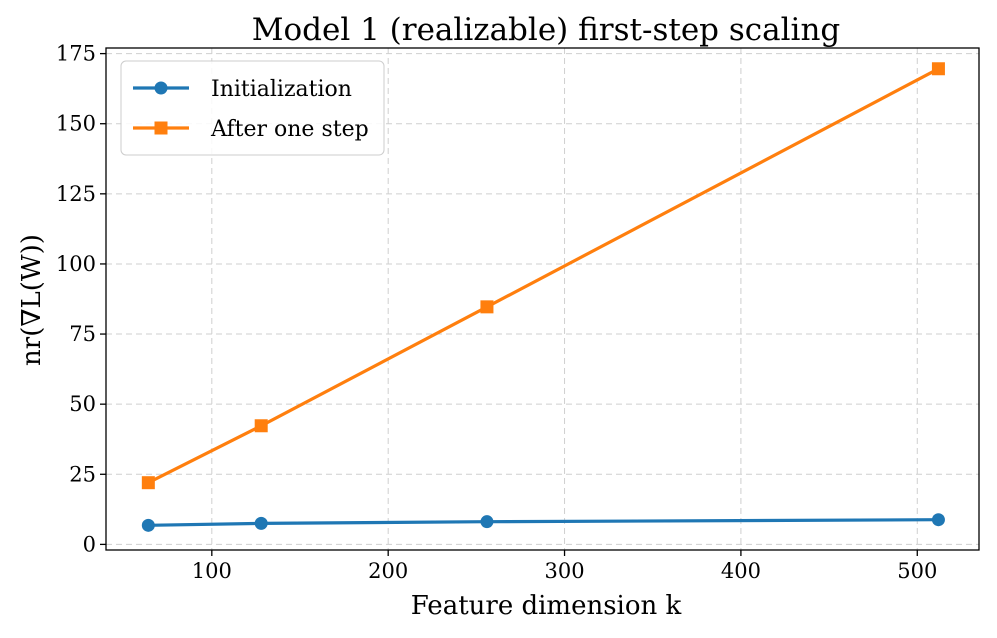 Image resolution: width=997 pixels, height=638 pixels. I want to click on legend-box, so click(252, 108).